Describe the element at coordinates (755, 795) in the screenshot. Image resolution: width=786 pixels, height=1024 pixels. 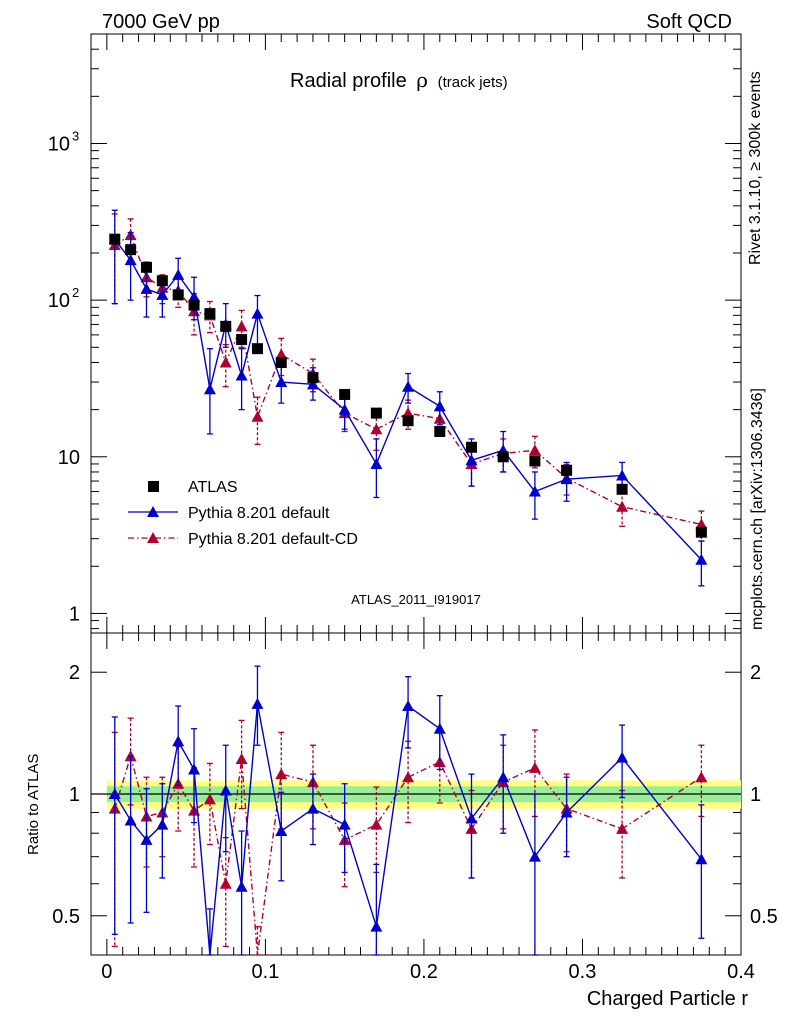
I see `ratio-y-tick-label-right: 1` at that location.